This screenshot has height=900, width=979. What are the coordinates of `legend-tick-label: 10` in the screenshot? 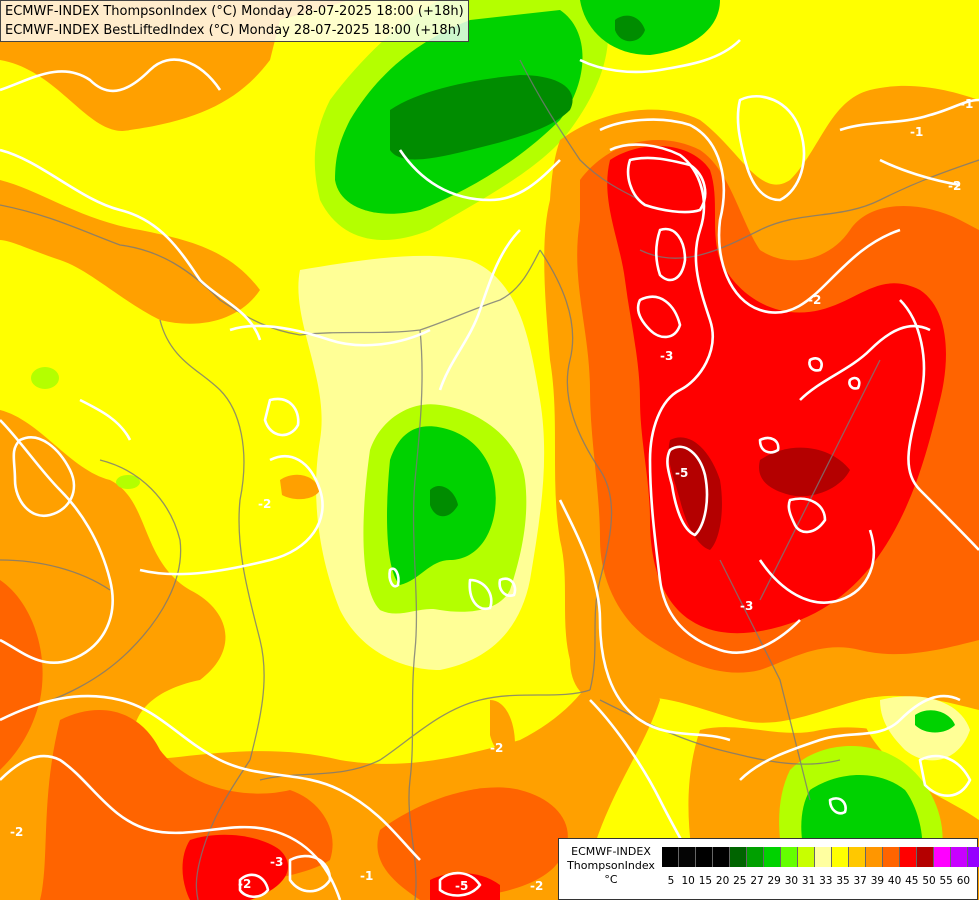 It's located at (688, 881).